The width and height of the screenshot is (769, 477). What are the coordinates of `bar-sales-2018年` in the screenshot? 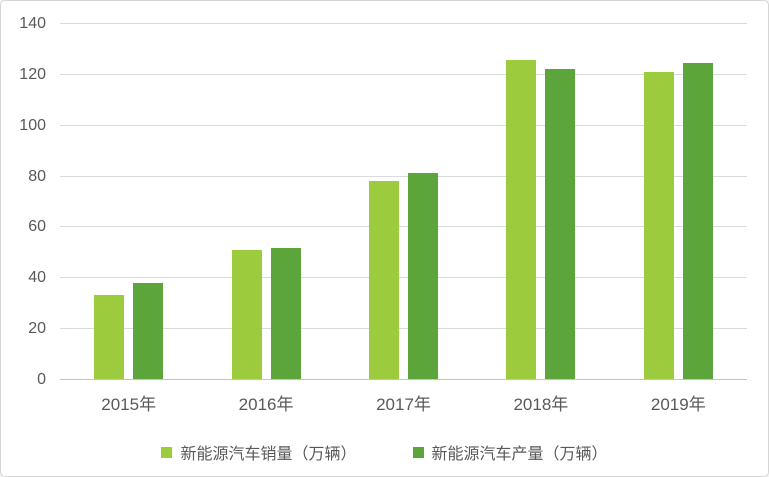 It's located at (521, 219).